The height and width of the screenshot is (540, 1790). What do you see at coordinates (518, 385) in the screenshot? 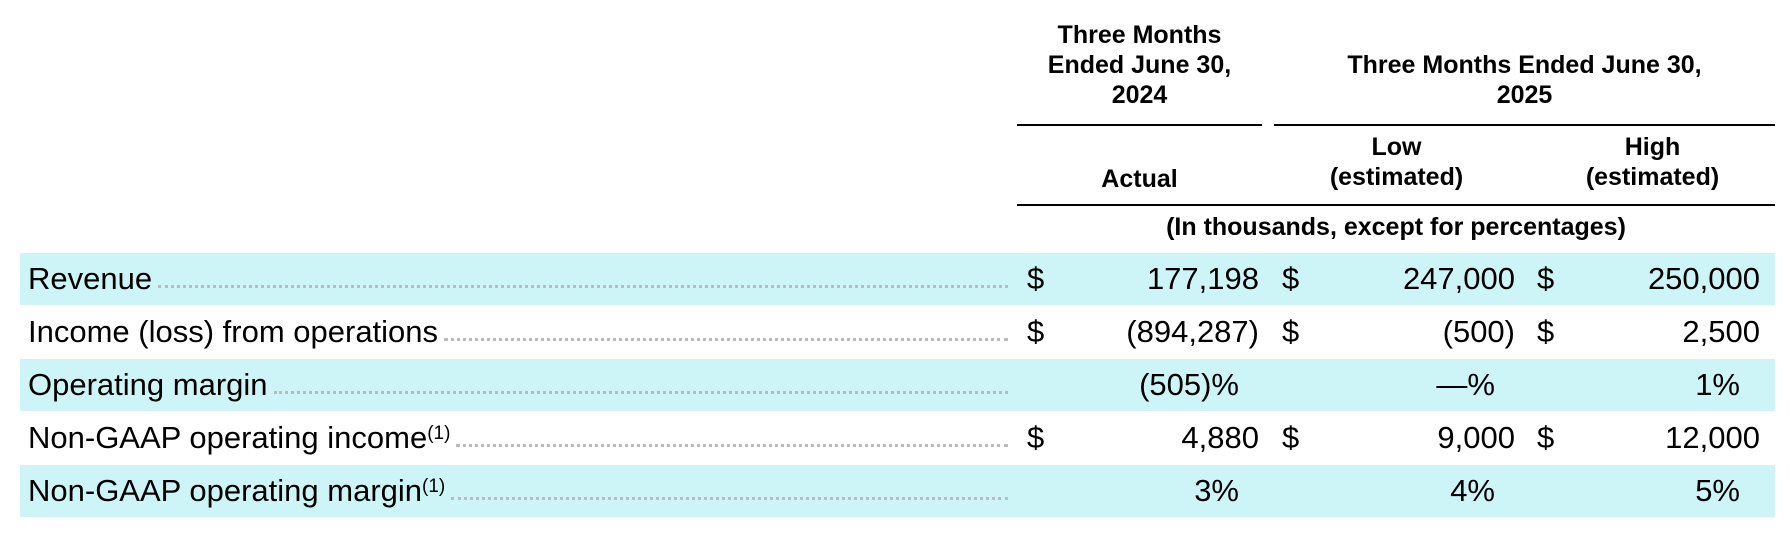
I see `row-label: Operating margin` at bounding box center [518, 385].